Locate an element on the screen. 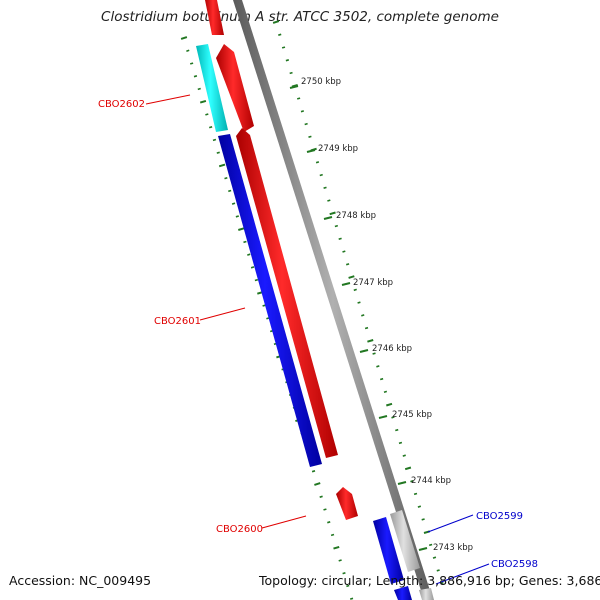  orf-gray is located at coordinates (405, 541).